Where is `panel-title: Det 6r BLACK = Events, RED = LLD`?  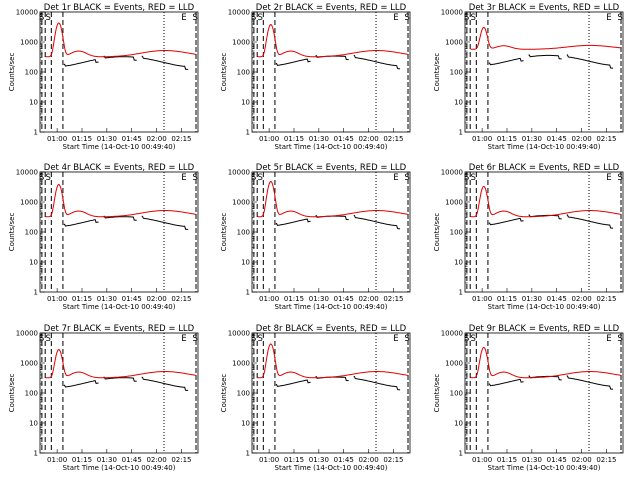 panel-title: Det 6r BLACK = Events, RED = LLD is located at coordinates (544, 168).